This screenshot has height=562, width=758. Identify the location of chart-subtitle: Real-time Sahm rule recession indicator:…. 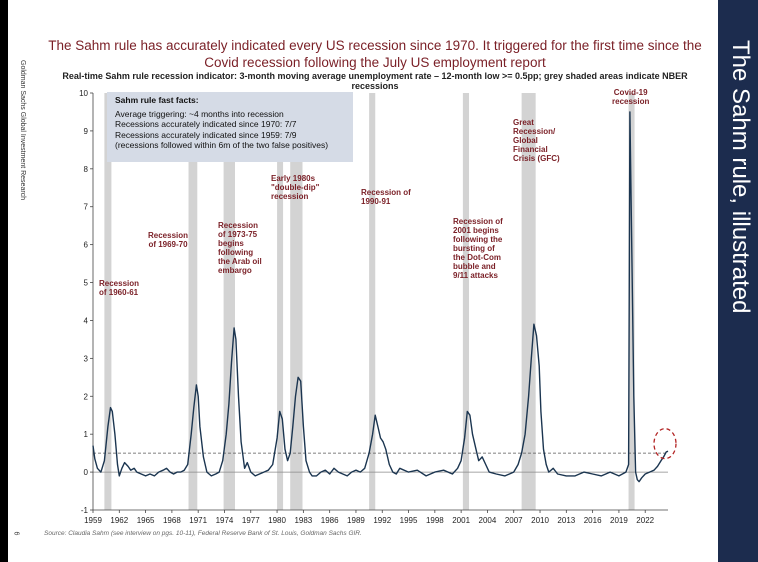
(375, 81).